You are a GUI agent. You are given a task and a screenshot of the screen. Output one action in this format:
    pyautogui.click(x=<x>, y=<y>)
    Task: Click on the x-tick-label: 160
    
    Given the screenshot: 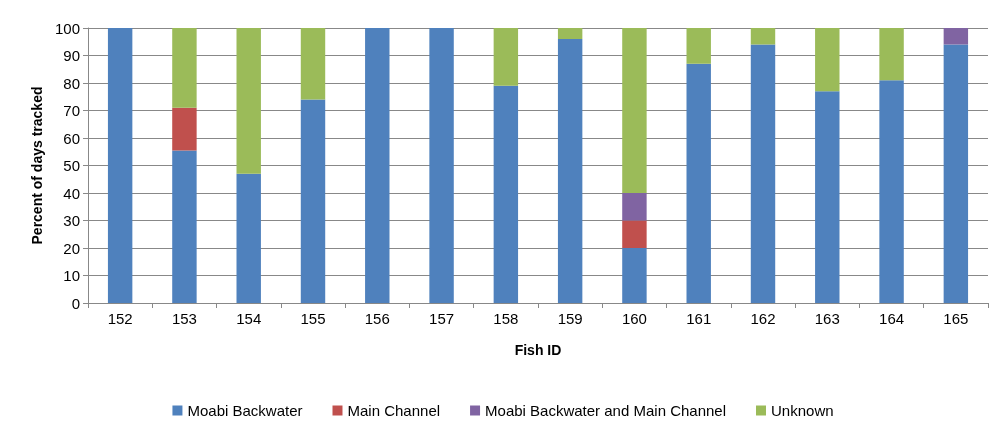 What is the action you would take?
    pyautogui.click(x=634, y=318)
    